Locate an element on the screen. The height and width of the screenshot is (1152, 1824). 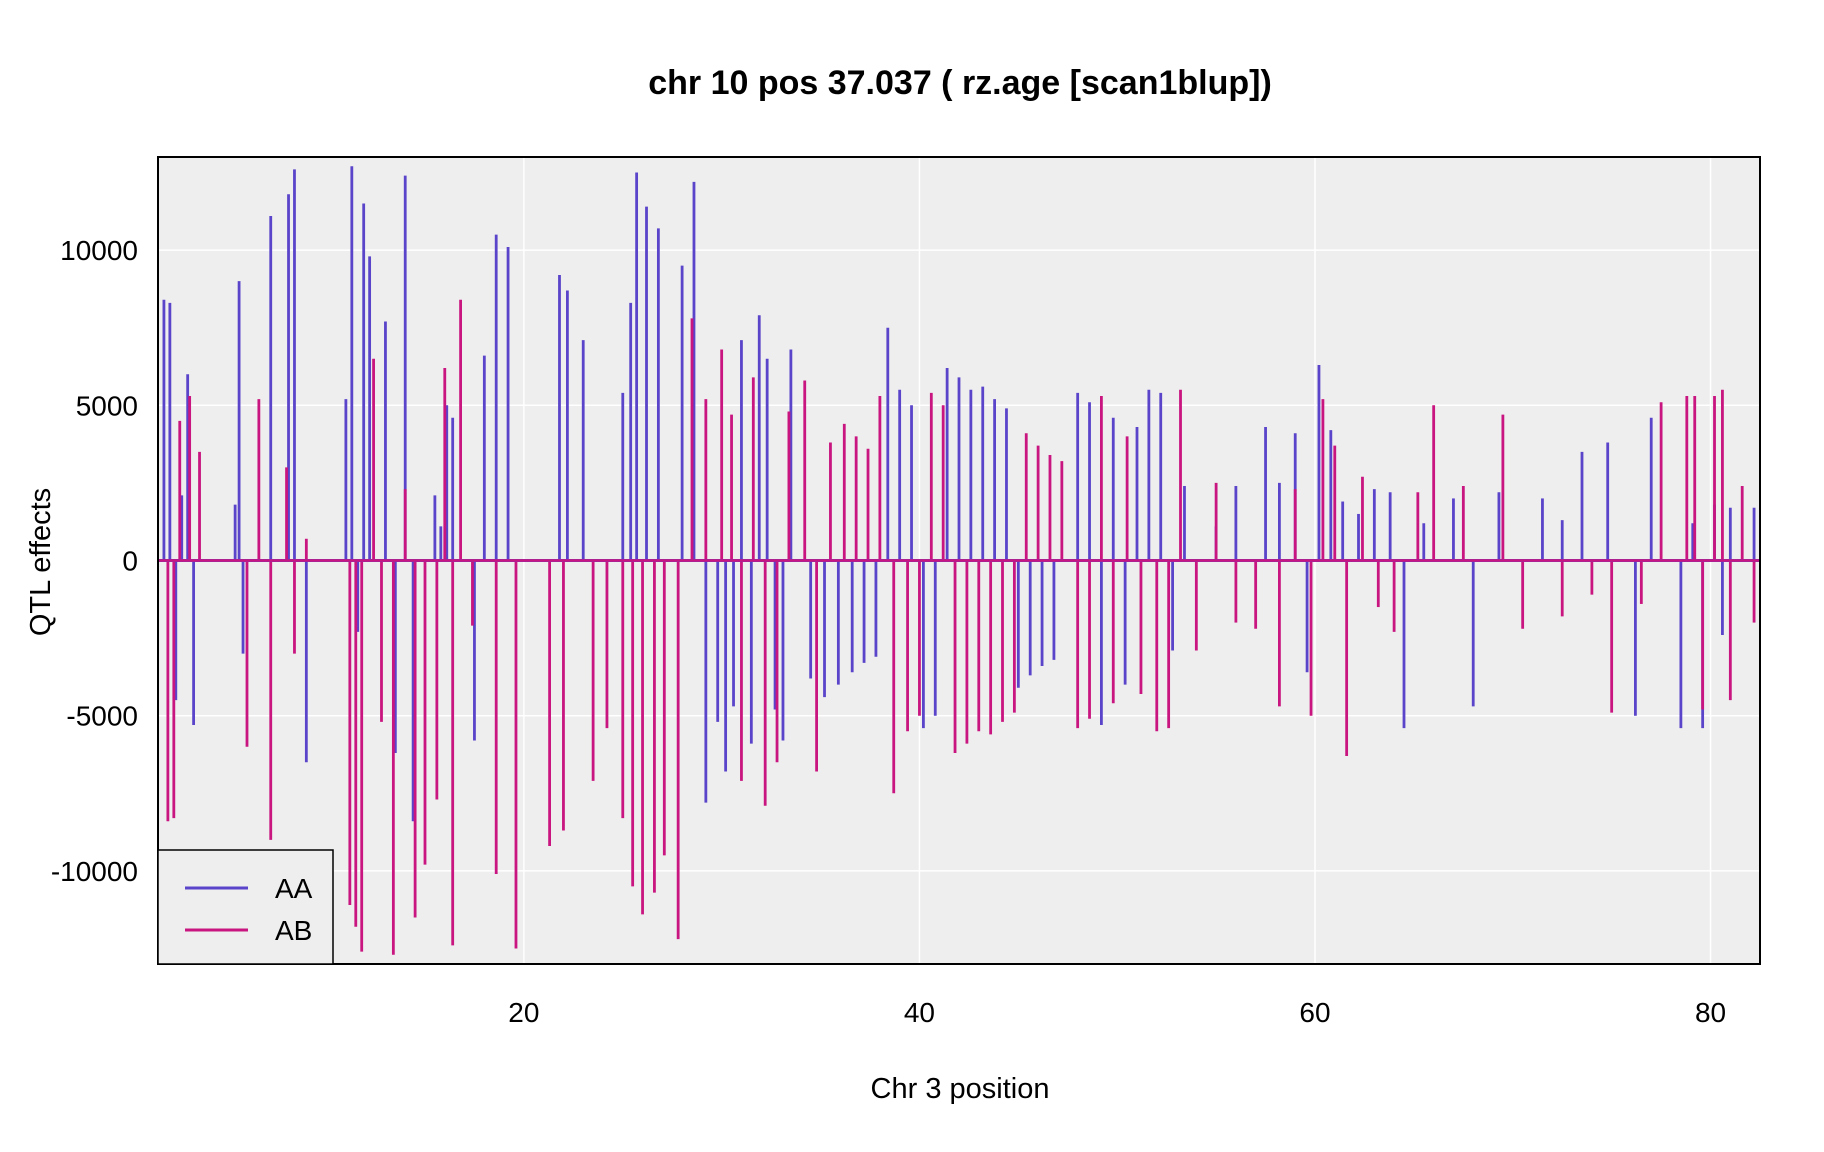
legend-label-ab: AB is located at coordinates (293, 930).